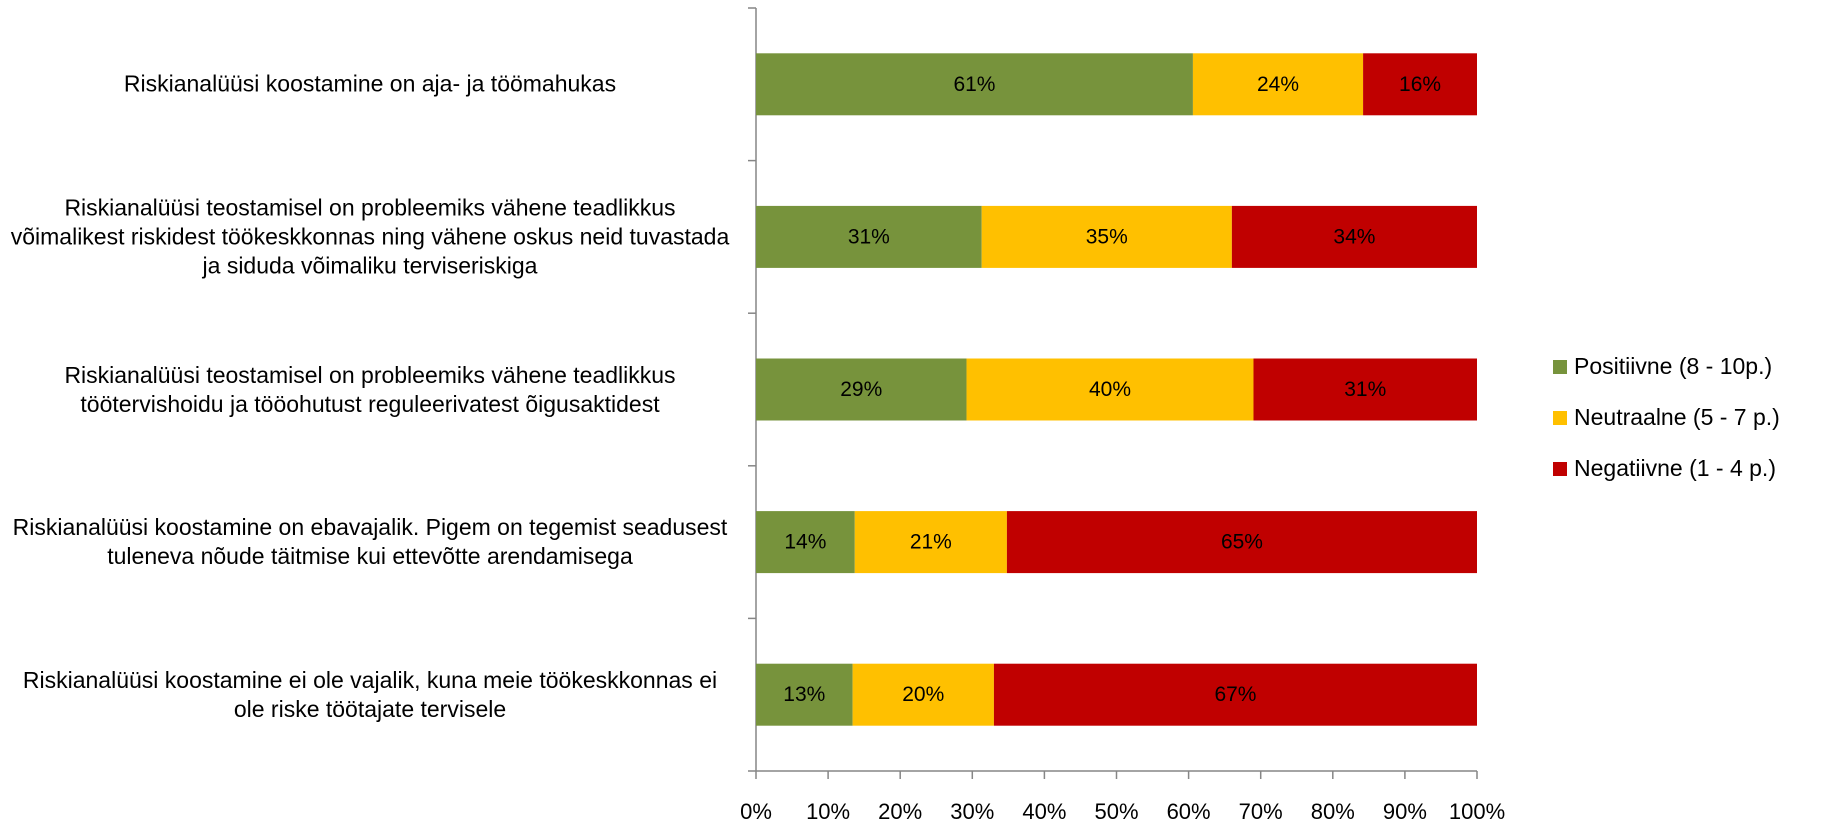  What do you see at coordinates (828, 811) in the screenshot?
I see `x-tick-label: 10%` at bounding box center [828, 811].